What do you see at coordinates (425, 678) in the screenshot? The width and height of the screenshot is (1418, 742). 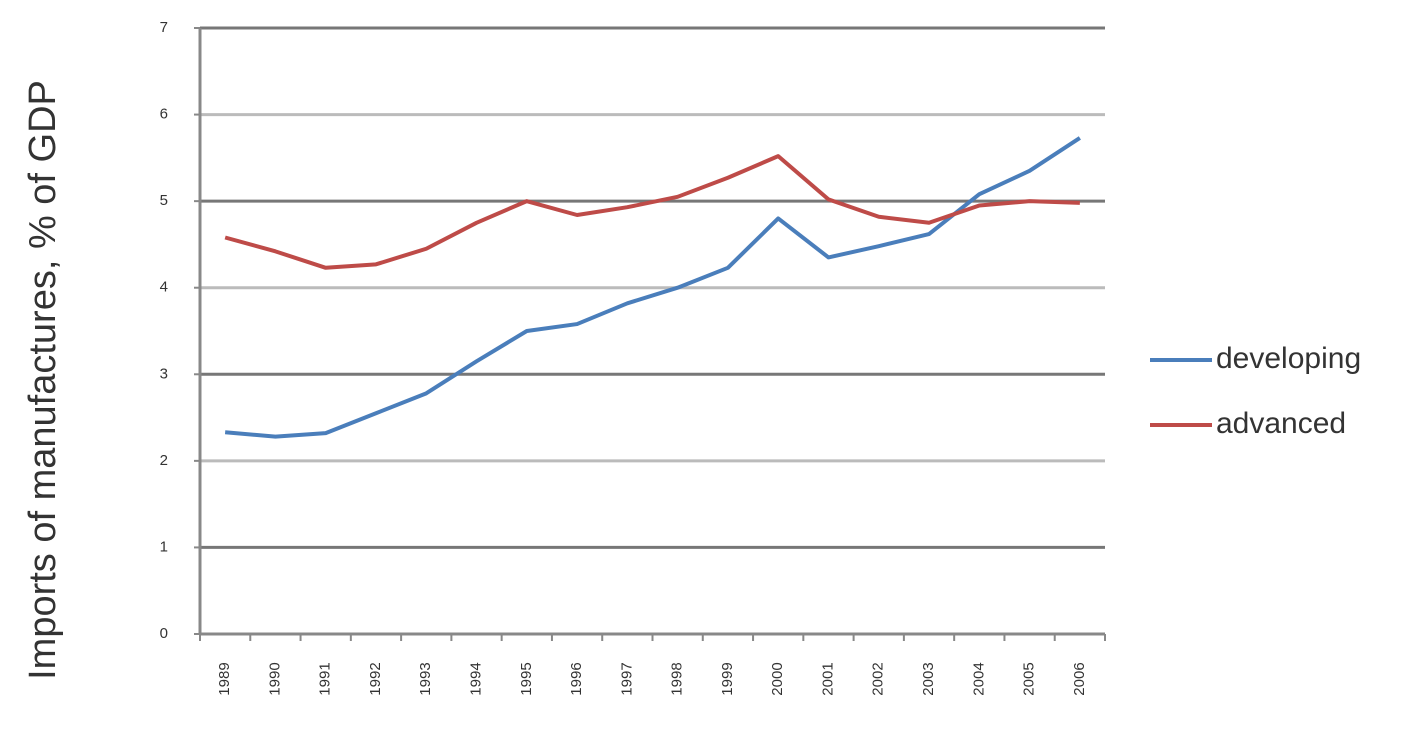 I see `x-tick-label: 1993` at bounding box center [425, 678].